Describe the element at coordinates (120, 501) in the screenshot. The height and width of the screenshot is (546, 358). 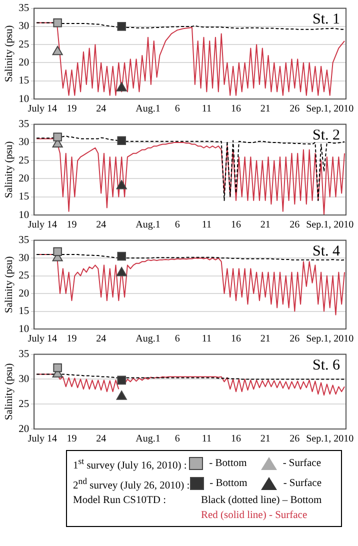
I see `text: Model Run CS10TD :` at that location.